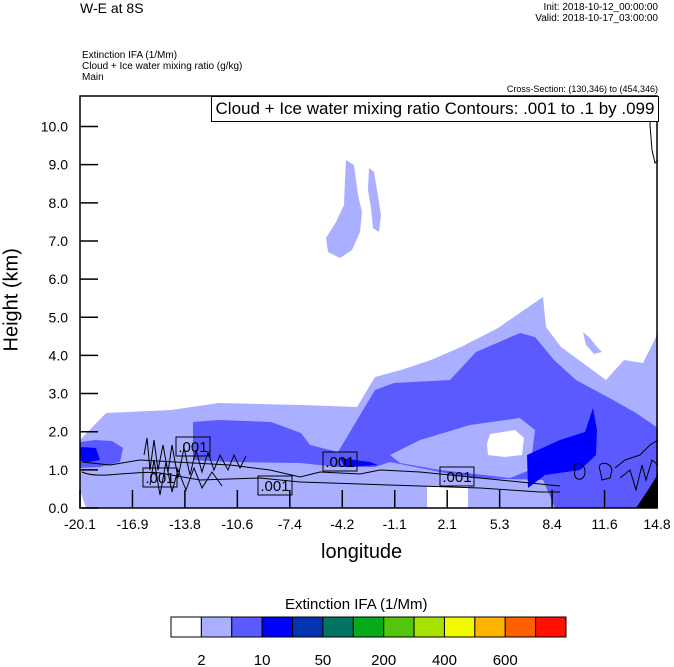  What do you see at coordinates (552, 524) in the screenshot?
I see `x-tick-label: 8.4` at bounding box center [552, 524].